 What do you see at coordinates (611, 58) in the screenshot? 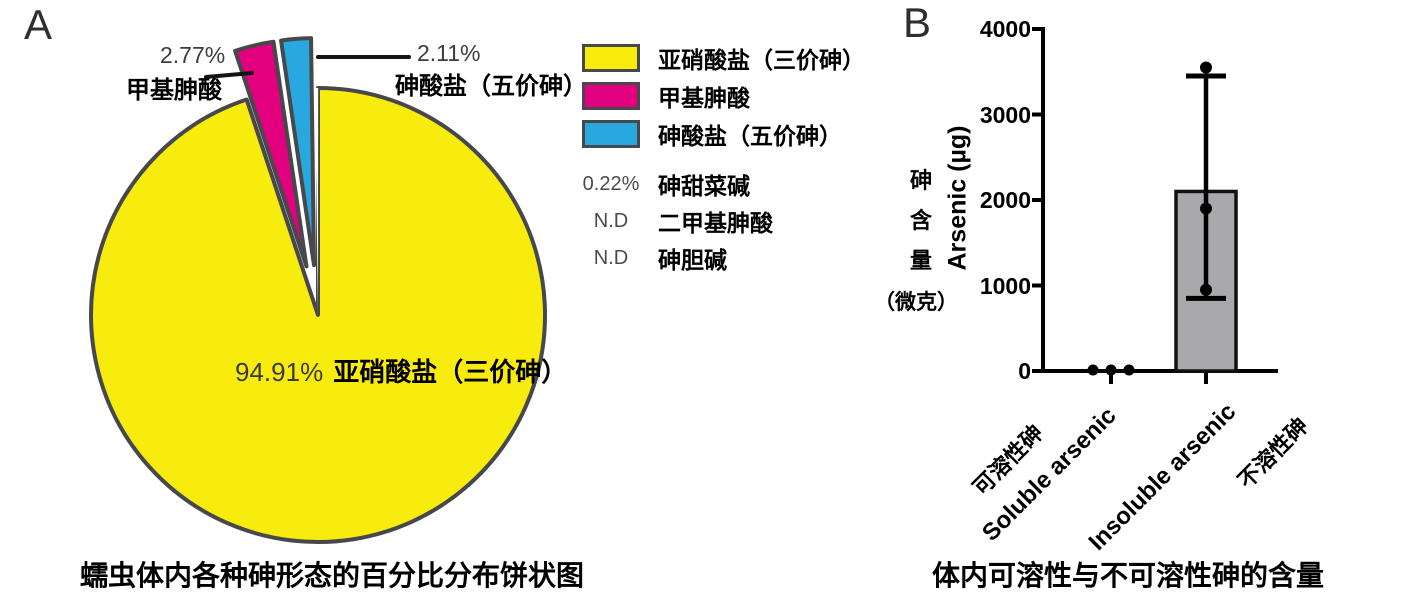
I see `legend-swatch-arsenite` at bounding box center [611, 58].